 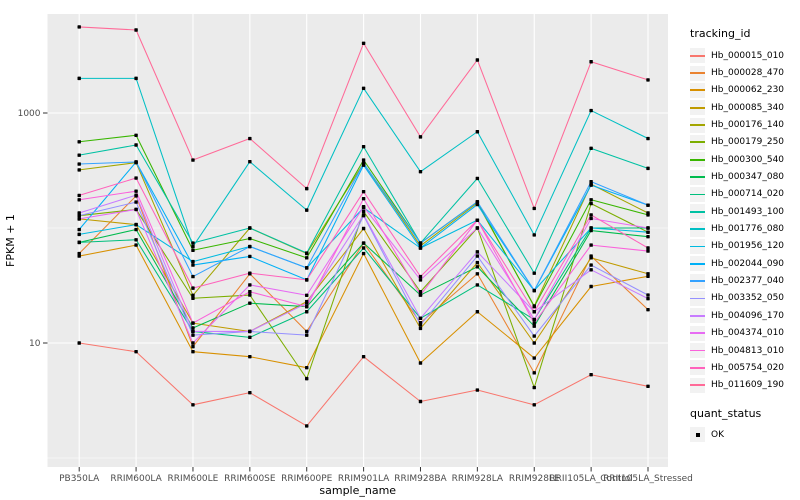 I want to click on x-tick-label: RRIM928BA, so click(x=420, y=479).